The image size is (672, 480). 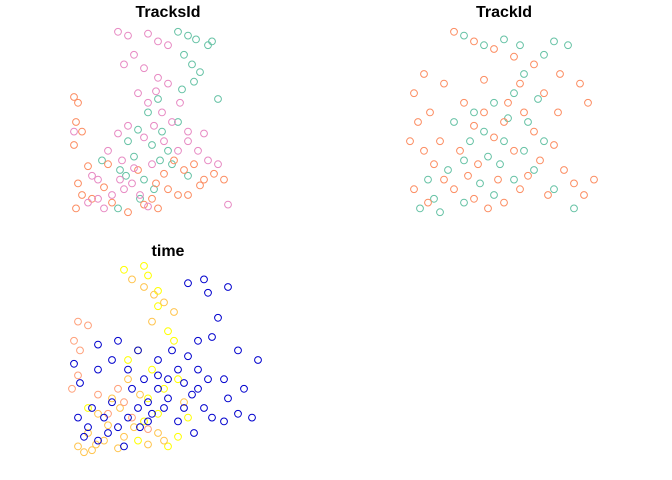 What do you see at coordinates (504, 12) in the screenshot?
I see `panel-title-trackid: TrackId` at bounding box center [504, 12].